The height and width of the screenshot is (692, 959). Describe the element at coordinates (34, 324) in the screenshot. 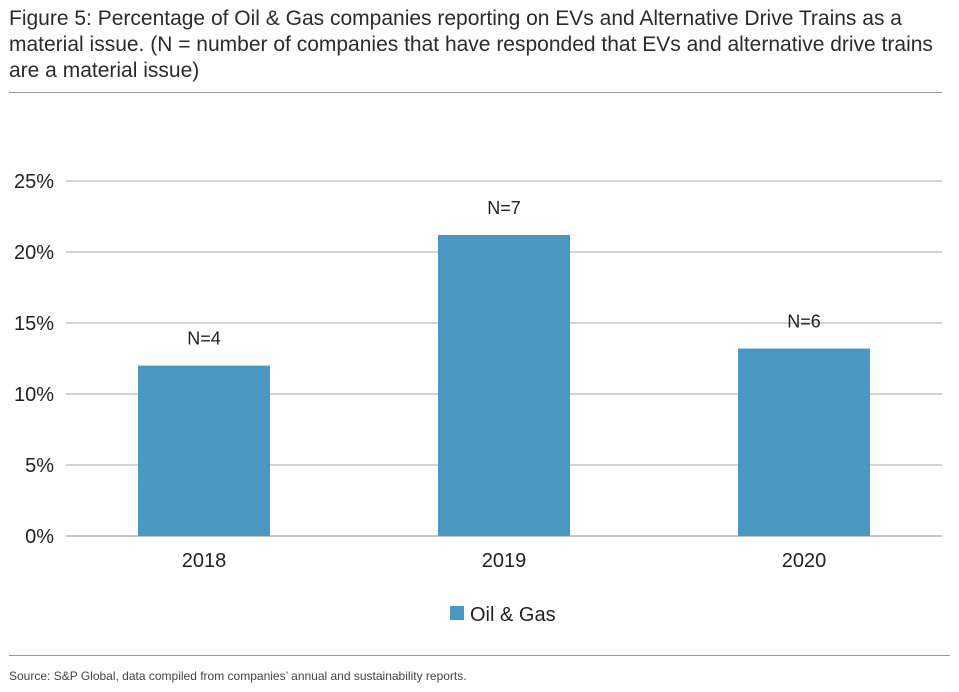

I see `y-tick-label: 15%` at that location.